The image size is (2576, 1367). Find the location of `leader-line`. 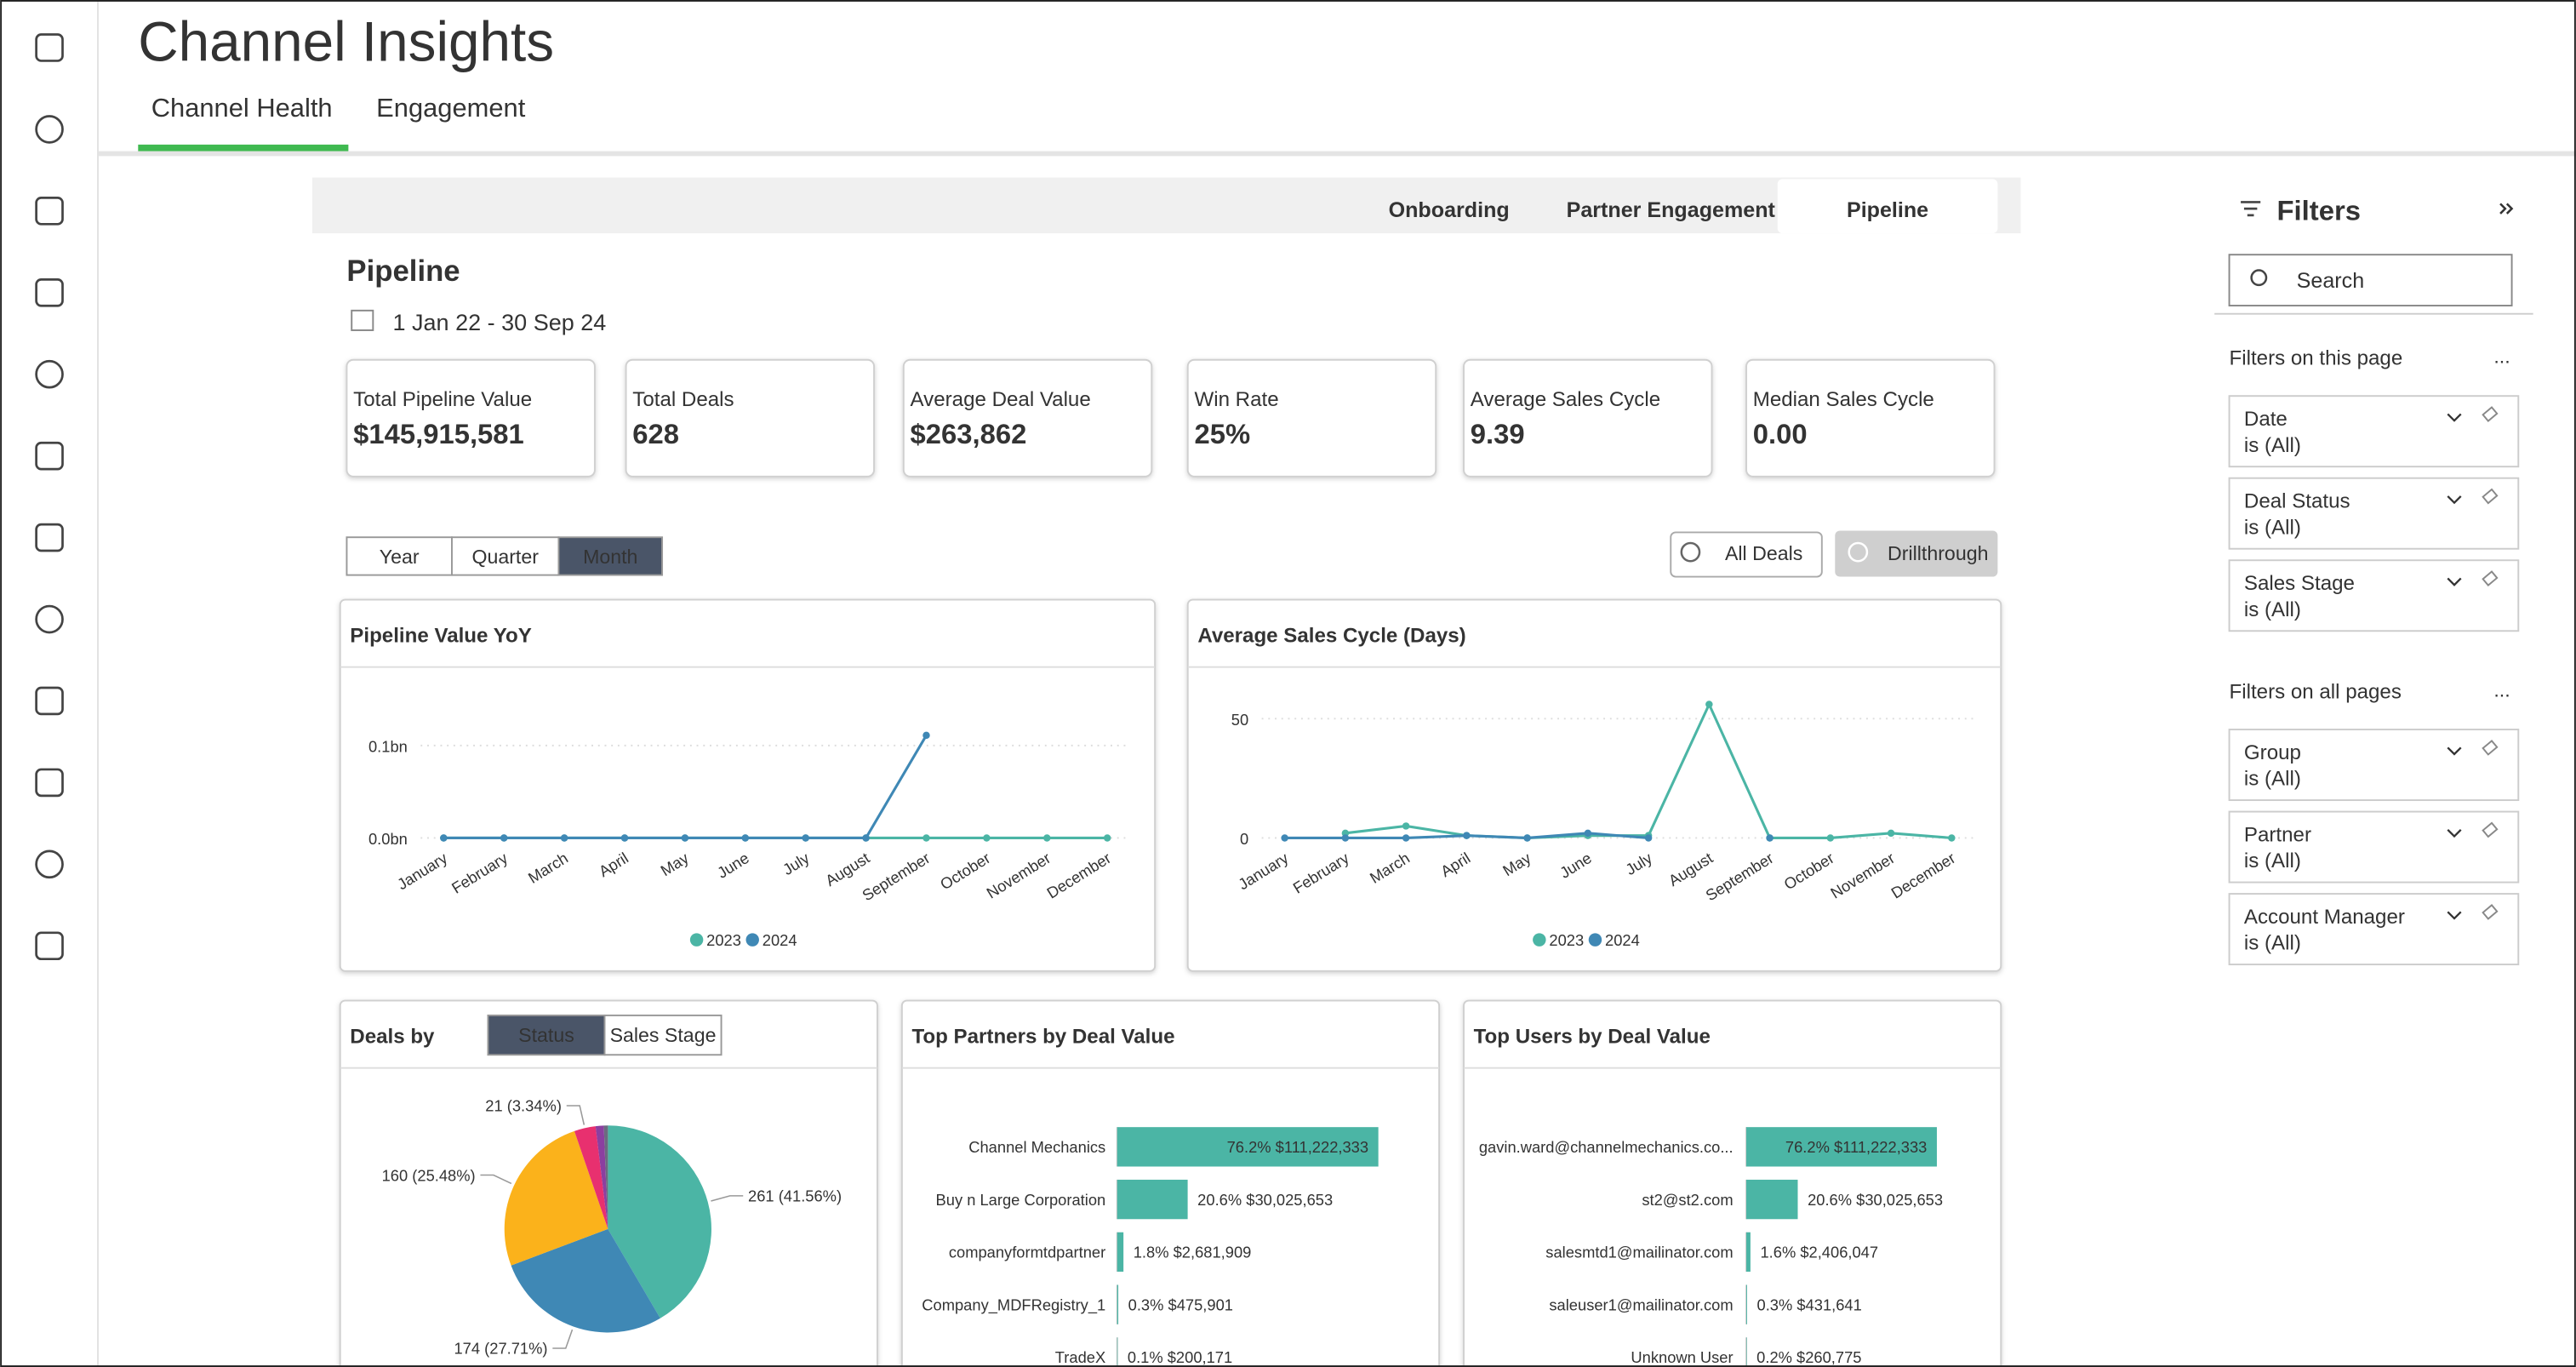

leader-line is located at coordinates (496, 1179).